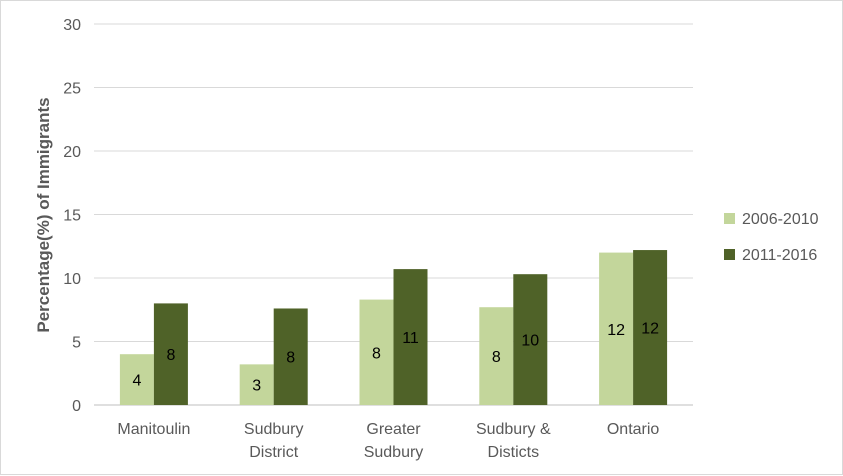 This screenshot has width=843, height=476. I want to click on data-label: 10, so click(530, 341).